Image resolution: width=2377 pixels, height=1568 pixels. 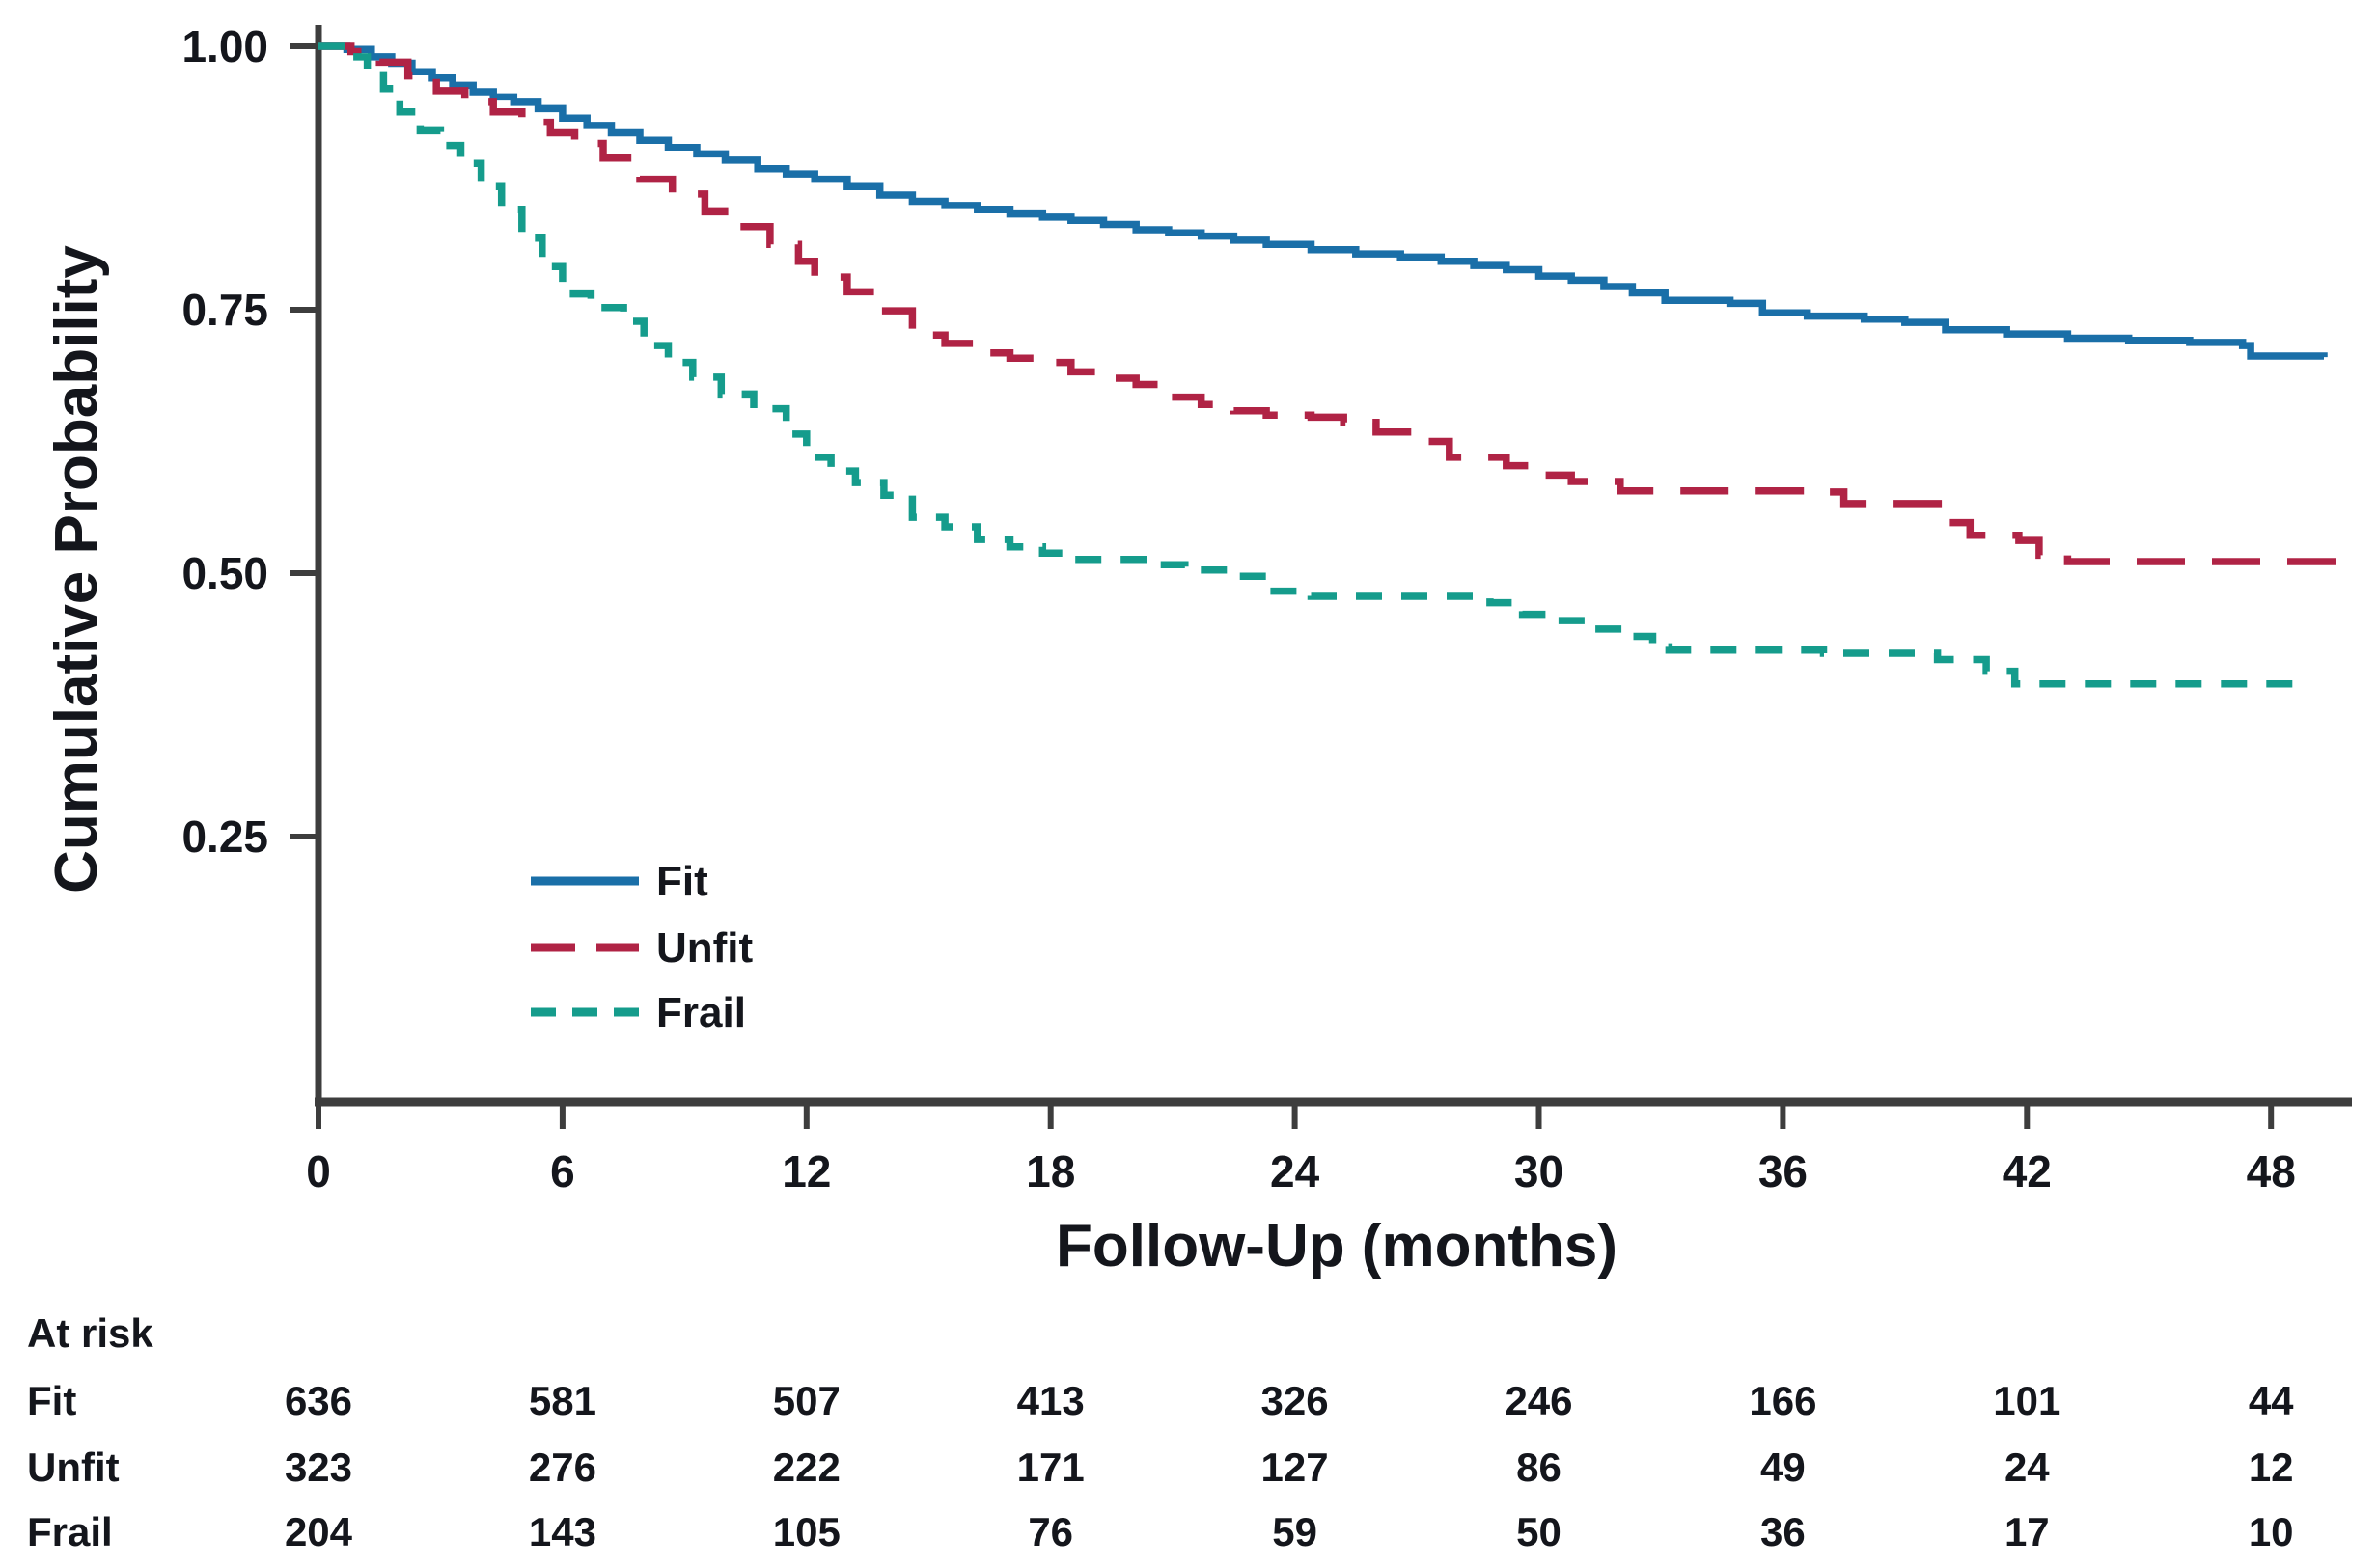 What do you see at coordinates (1051, 1400) in the screenshot?
I see `at-risk-cell: 413` at bounding box center [1051, 1400].